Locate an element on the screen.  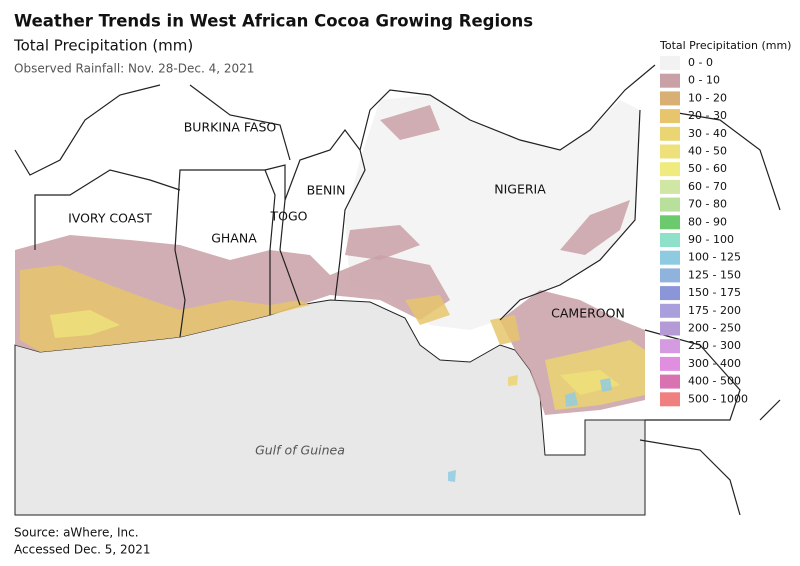
legend-label: 80 - 90 is located at coordinates (707, 221).